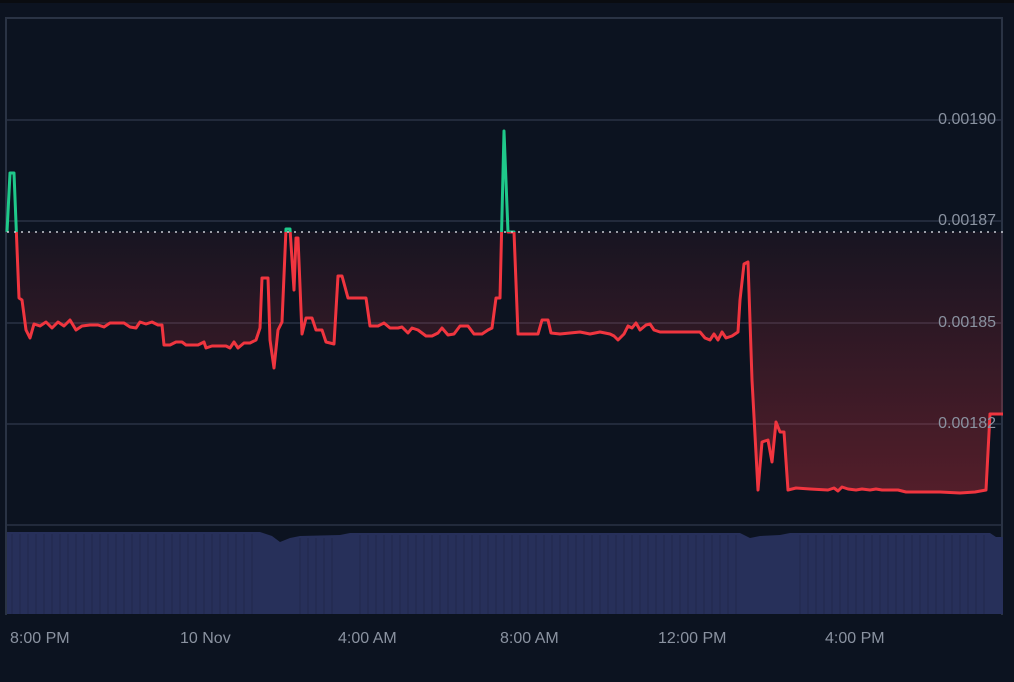 The width and height of the screenshot is (1014, 682). I want to click on y-tick-label: 0.00182, so click(967, 423).